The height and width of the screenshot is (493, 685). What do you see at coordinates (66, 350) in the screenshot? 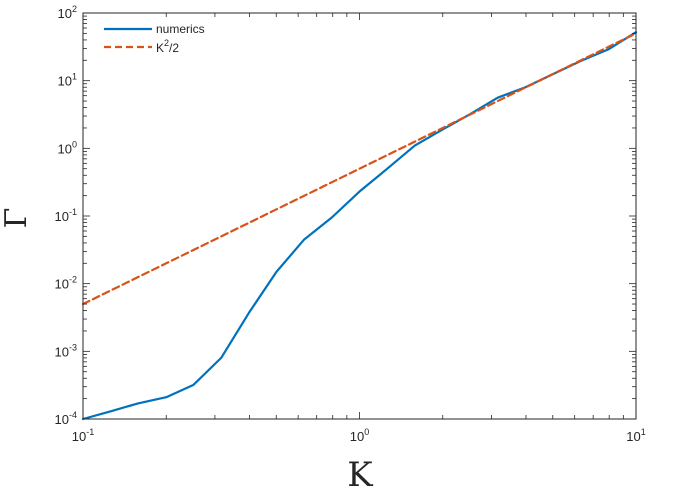
I see `y-tick-label: 10⁻³` at bounding box center [66, 350].